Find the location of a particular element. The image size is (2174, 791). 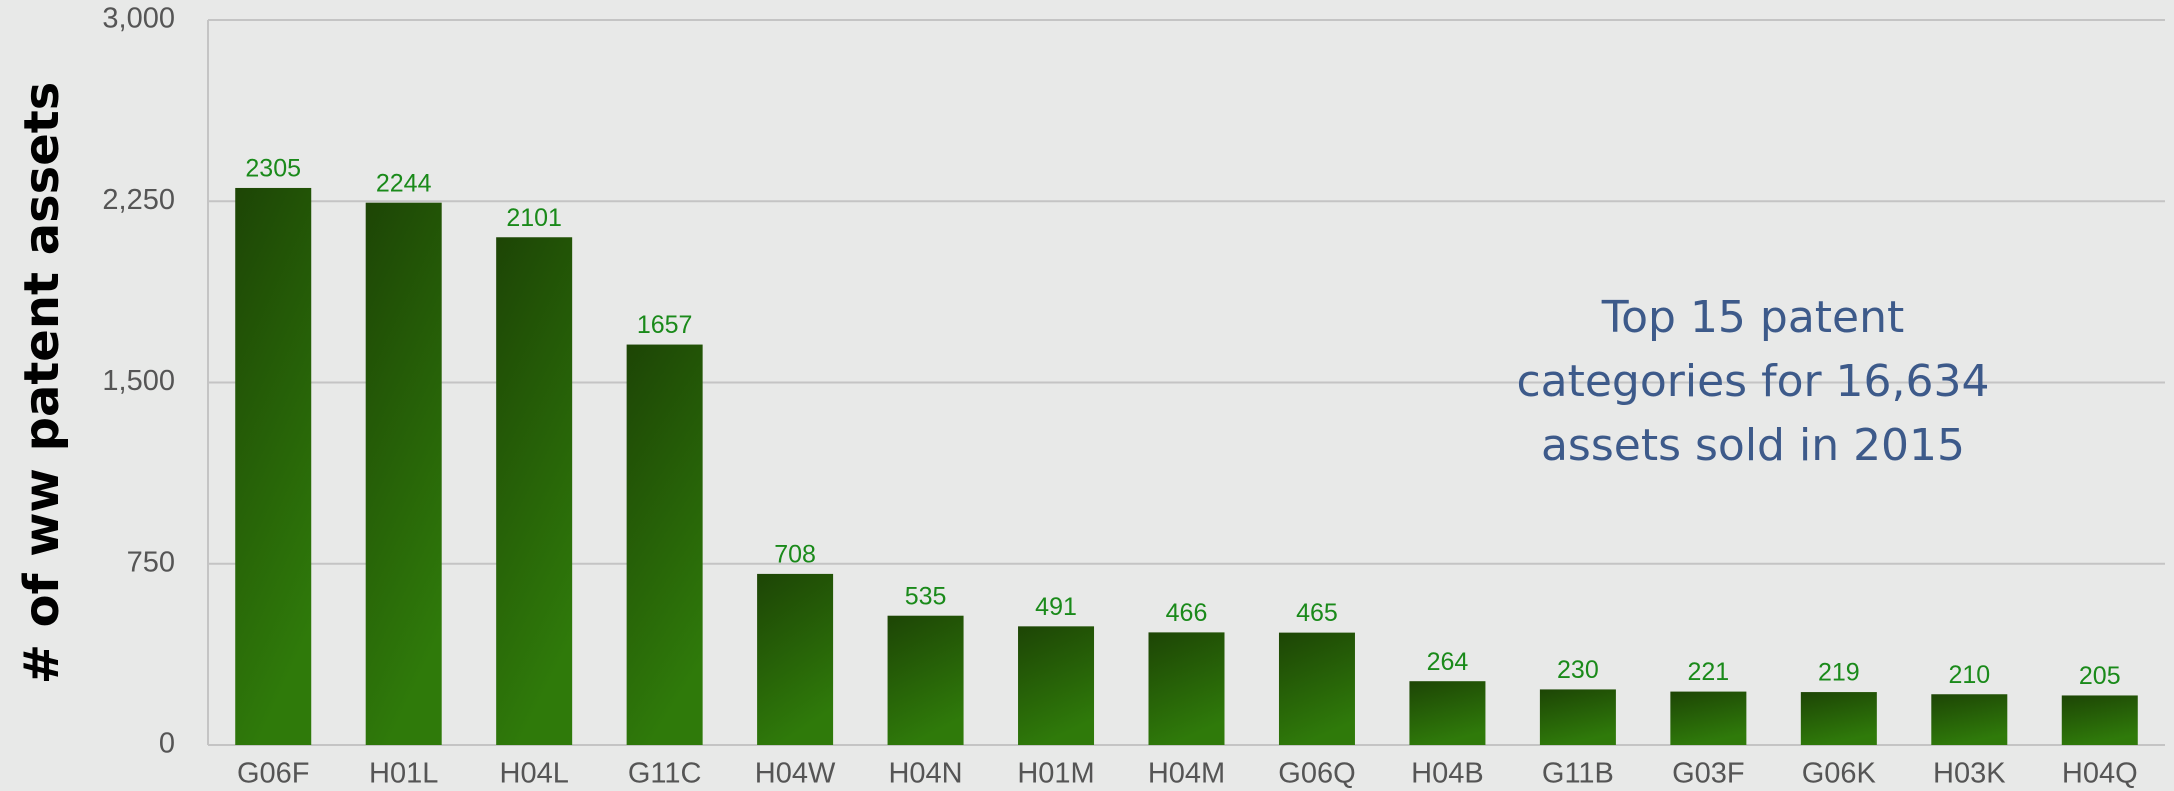

y-tick-label: 2,250 is located at coordinates (138, 200).